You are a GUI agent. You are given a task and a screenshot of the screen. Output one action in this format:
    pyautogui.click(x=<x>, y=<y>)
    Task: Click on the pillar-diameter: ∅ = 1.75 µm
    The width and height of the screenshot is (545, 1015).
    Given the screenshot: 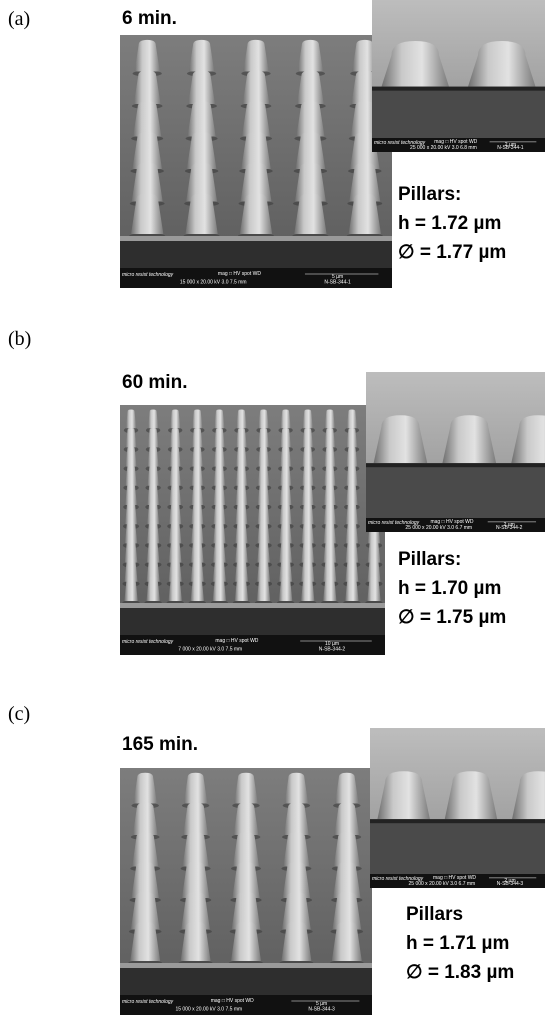 What is the action you would take?
    pyautogui.click(x=452, y=617)
    